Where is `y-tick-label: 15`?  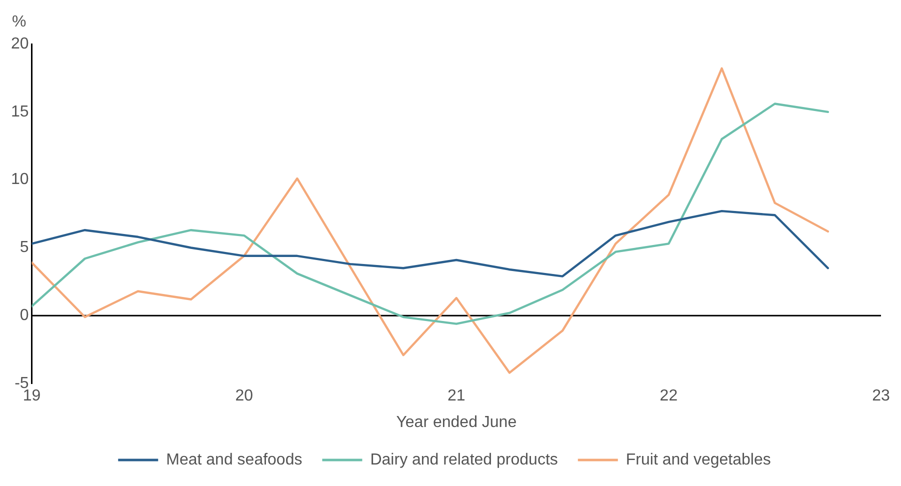
y-tick-label: 15 is located at coordinates (20, 111).